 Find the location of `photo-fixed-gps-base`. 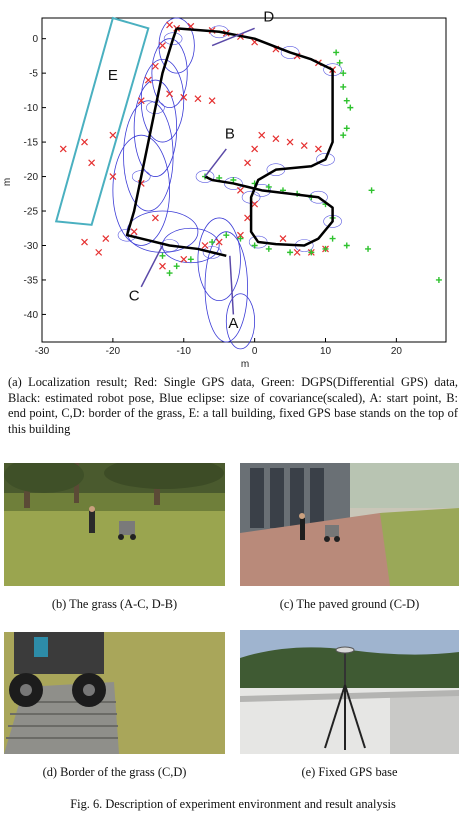

photo-fixed-gps-base is located at coordinates (349, 692).